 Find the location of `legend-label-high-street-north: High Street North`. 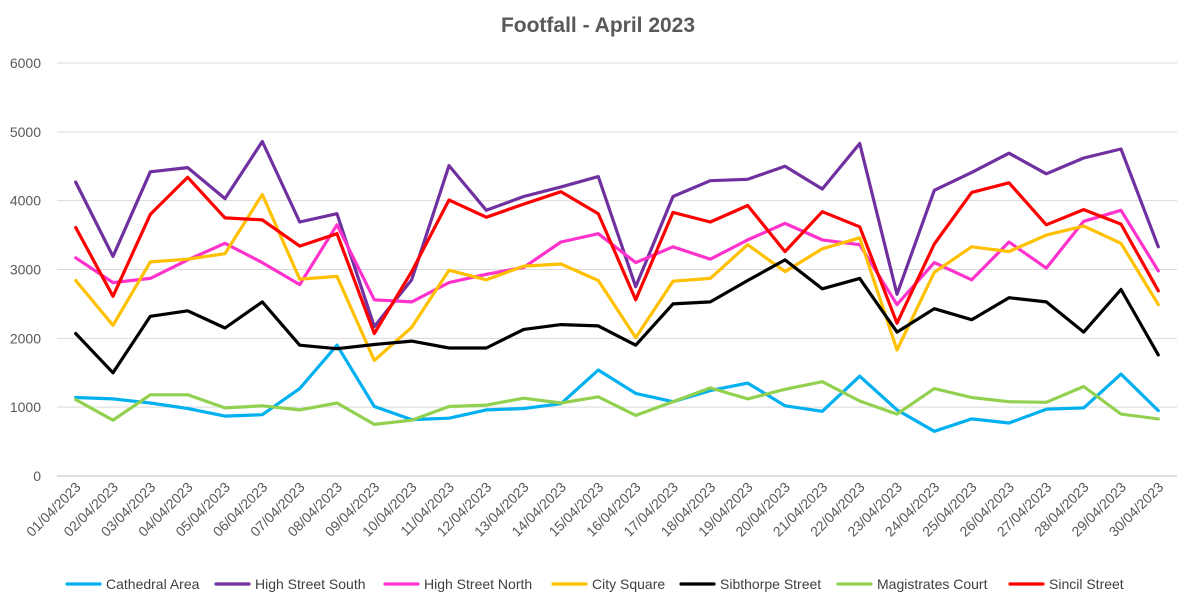

legend-label-high-street-north: High Street North is located at coordinates (478, 584).